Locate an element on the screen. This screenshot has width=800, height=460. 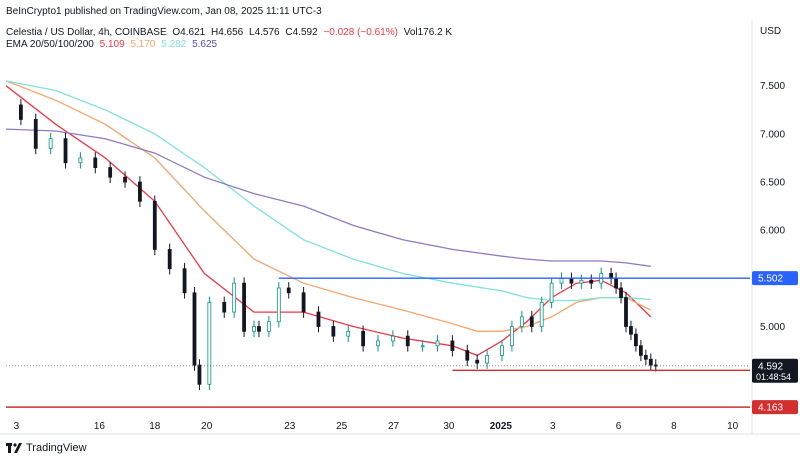
y-tick-label: 6.500 is located at coordinates (772, 183).